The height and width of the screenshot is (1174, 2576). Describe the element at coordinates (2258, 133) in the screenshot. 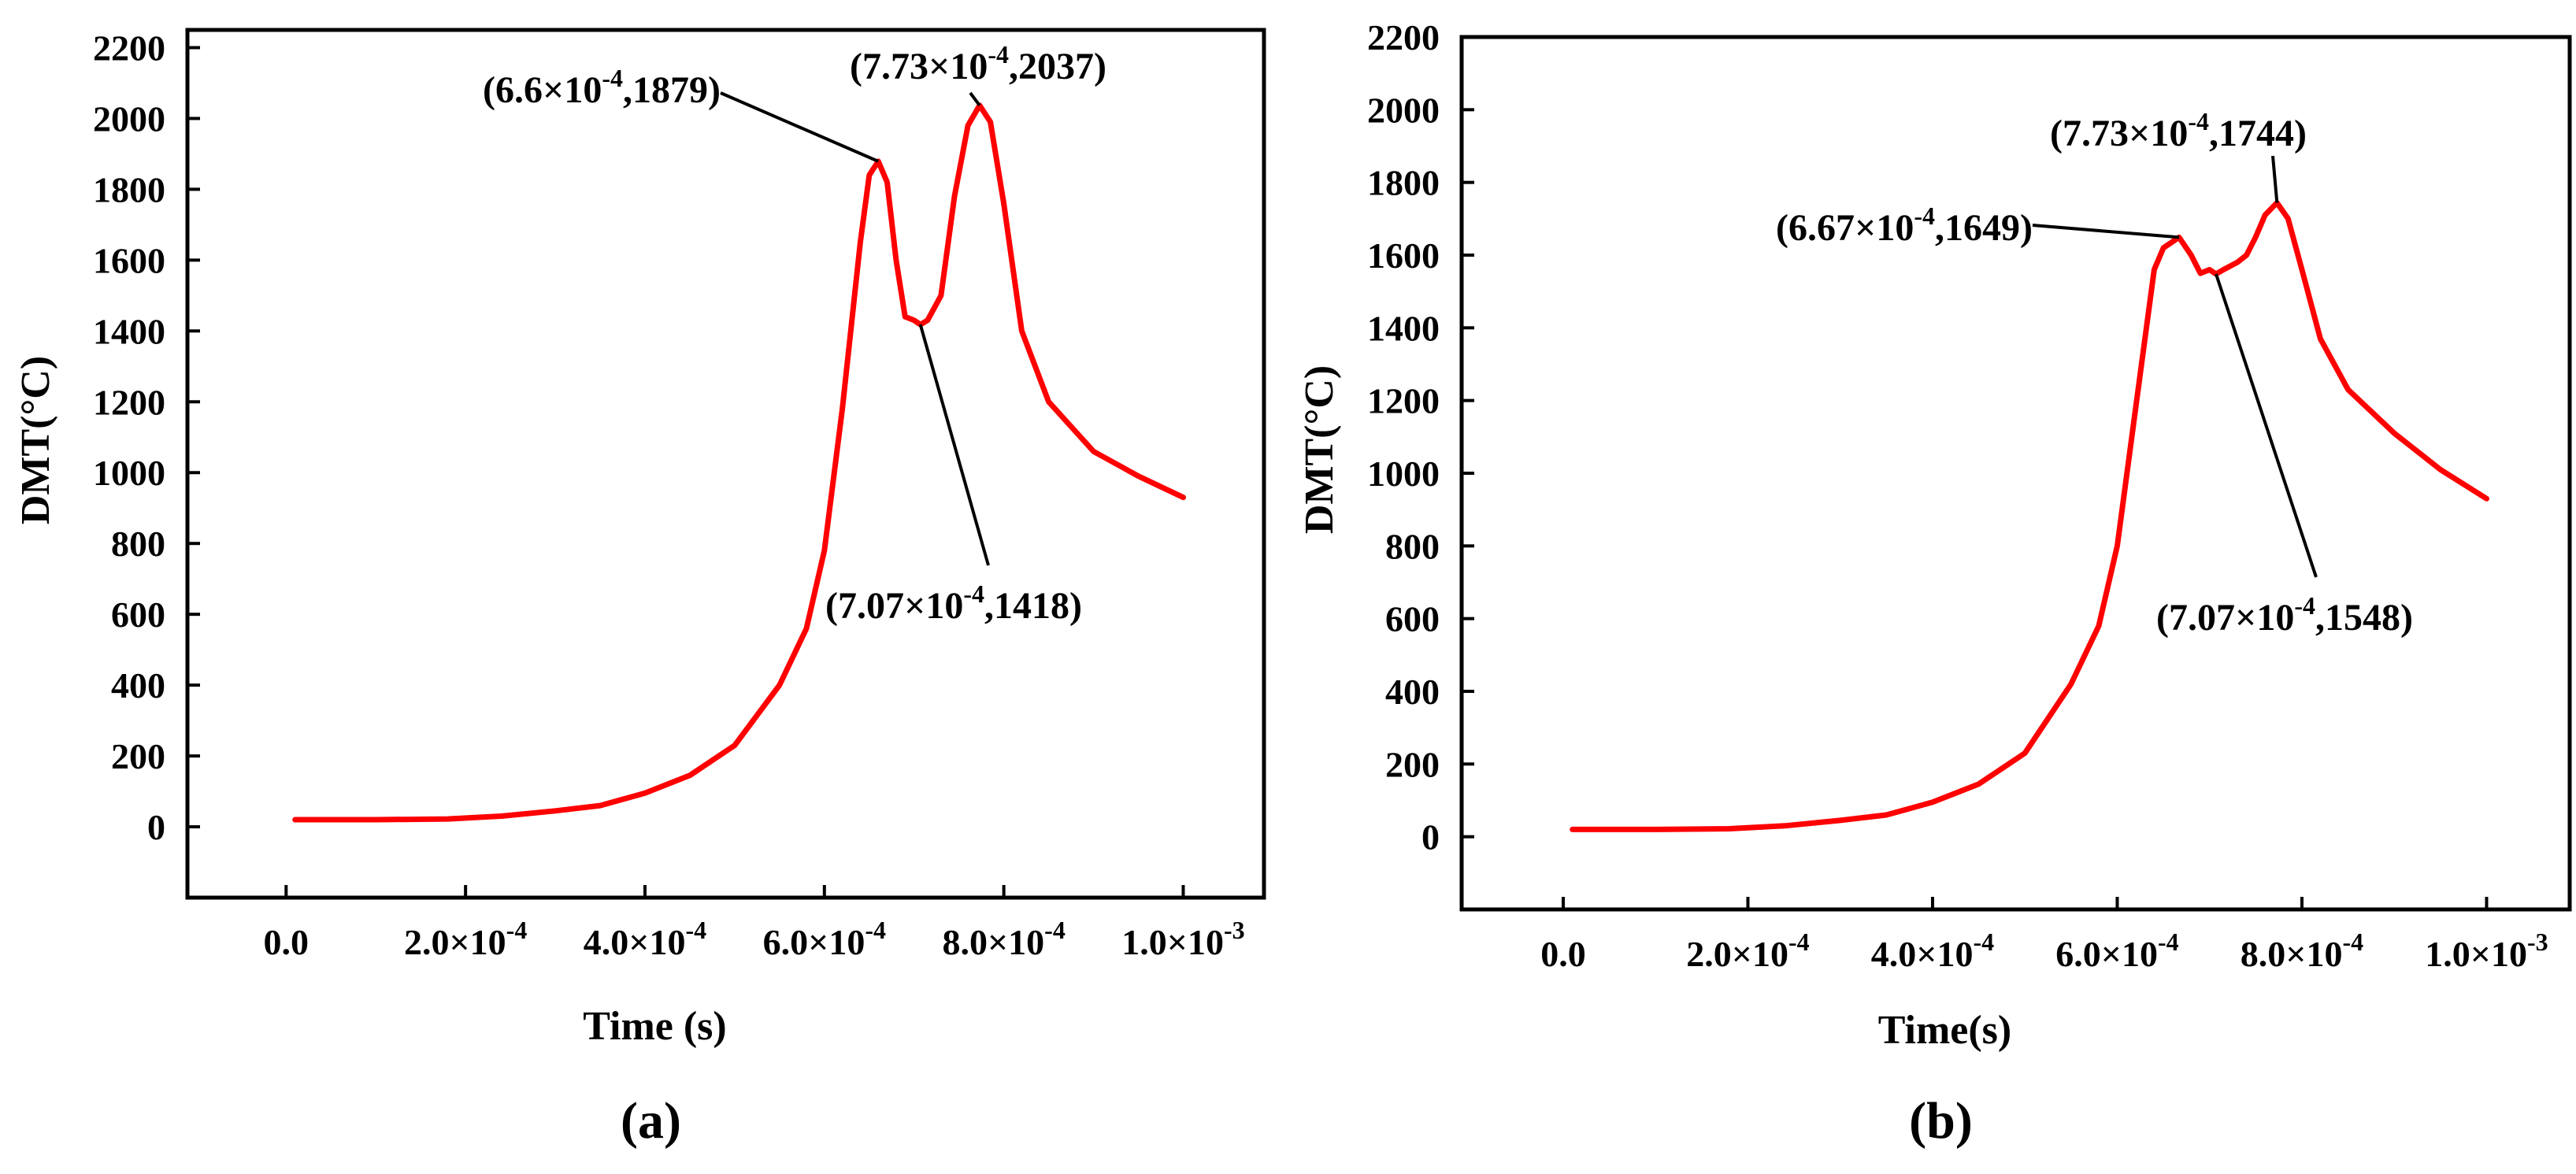

I see `annotation-label-suffix: ,1744)` at that location.